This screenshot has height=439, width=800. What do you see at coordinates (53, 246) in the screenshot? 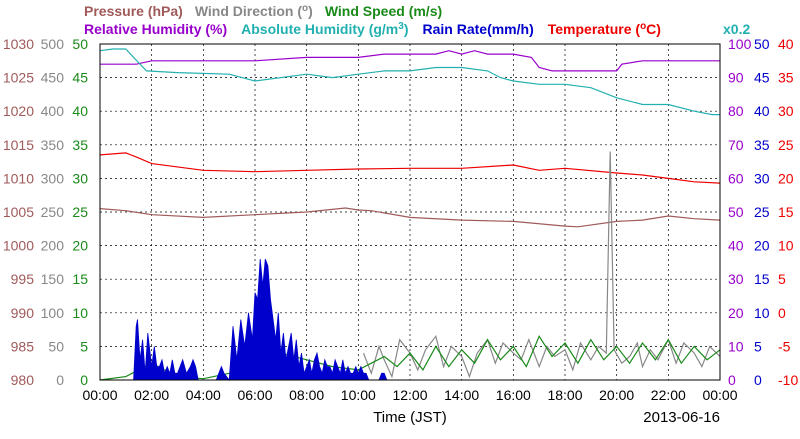
I see `y-tick-label-wind-direction: 200` at bounding box center [53, 246].